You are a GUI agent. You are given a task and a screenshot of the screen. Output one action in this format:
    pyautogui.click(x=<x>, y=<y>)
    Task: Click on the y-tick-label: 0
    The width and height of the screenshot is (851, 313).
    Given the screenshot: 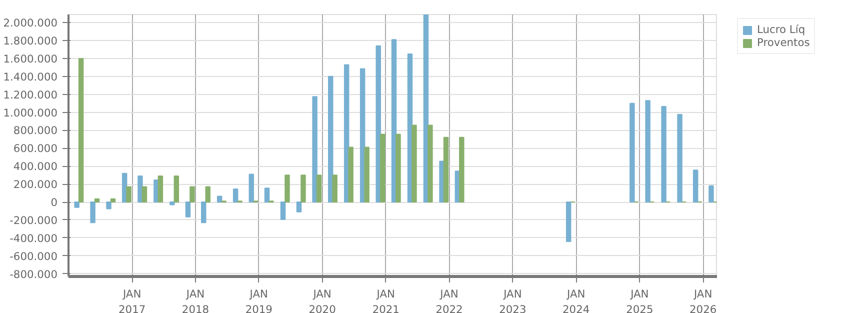 What is the action you would take?
    pyautogui.click(x=54, y=203)
    